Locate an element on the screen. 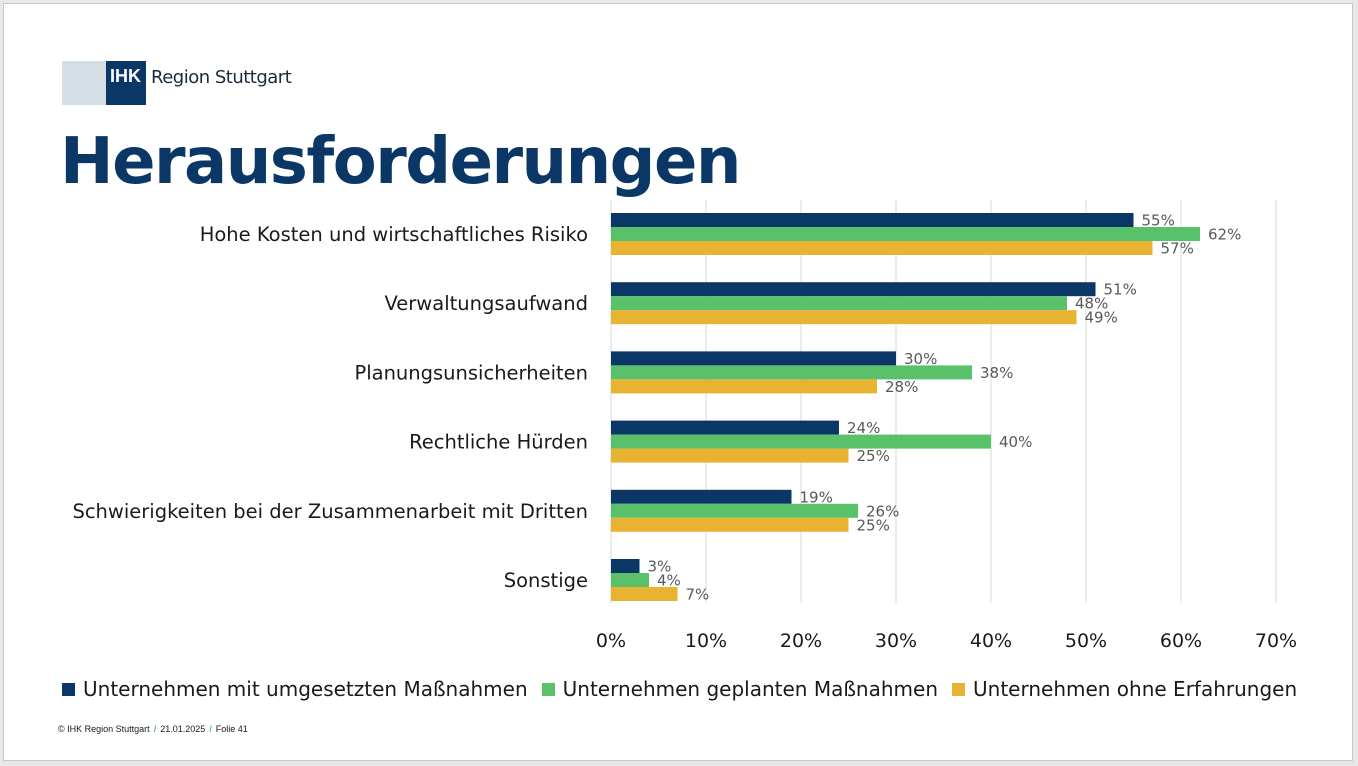  x-tick-label: 0% is located at coordinates (611, 641).